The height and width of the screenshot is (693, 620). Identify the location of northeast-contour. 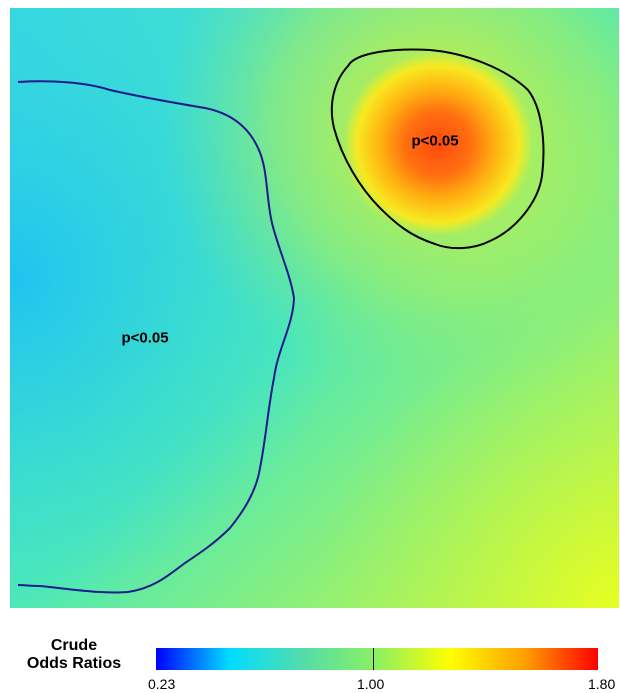
(437, 149).